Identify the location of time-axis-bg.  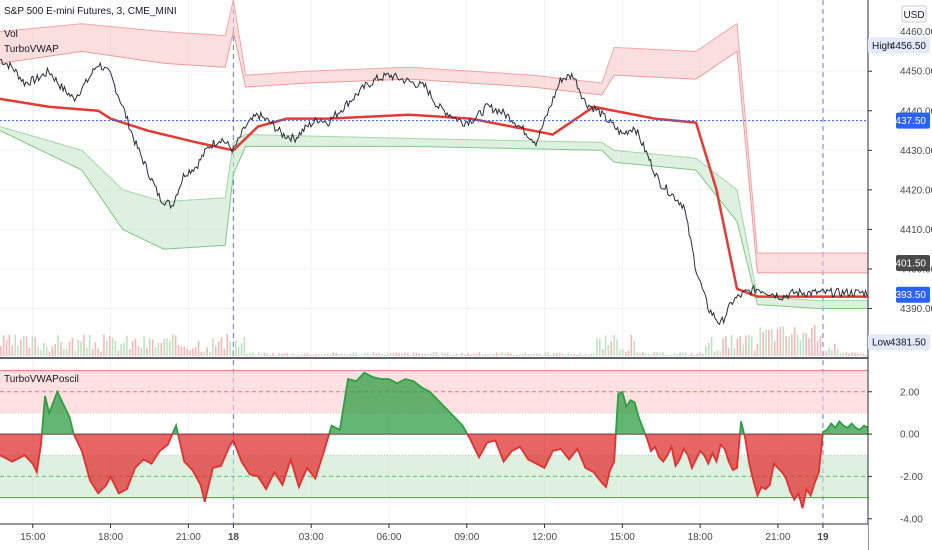
(434, 537).